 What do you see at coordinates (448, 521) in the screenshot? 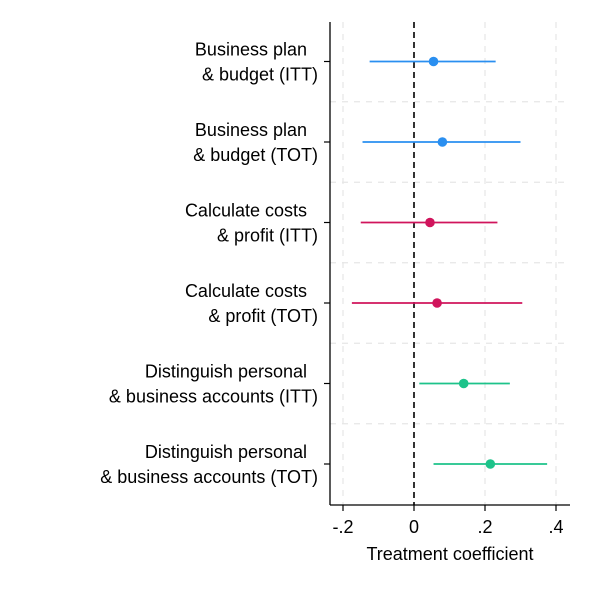
I see `x-ticks: -.2 0 .2 .4` at bounding box center [448, 521].